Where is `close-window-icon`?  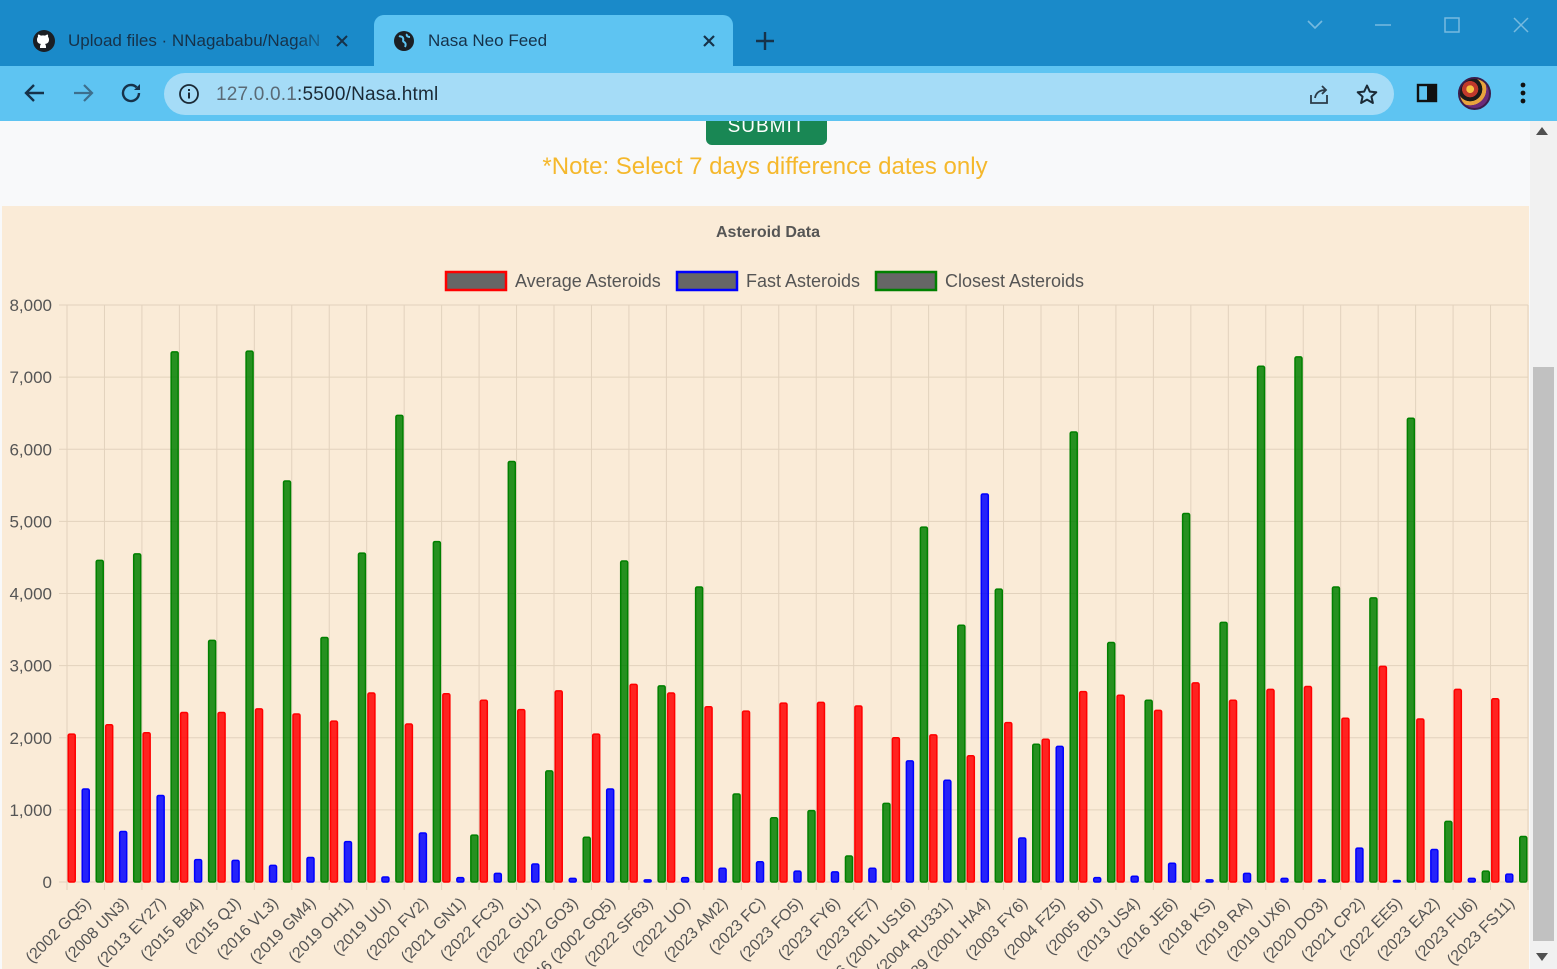 close-window-icon is located at coordinates (1521, 25).